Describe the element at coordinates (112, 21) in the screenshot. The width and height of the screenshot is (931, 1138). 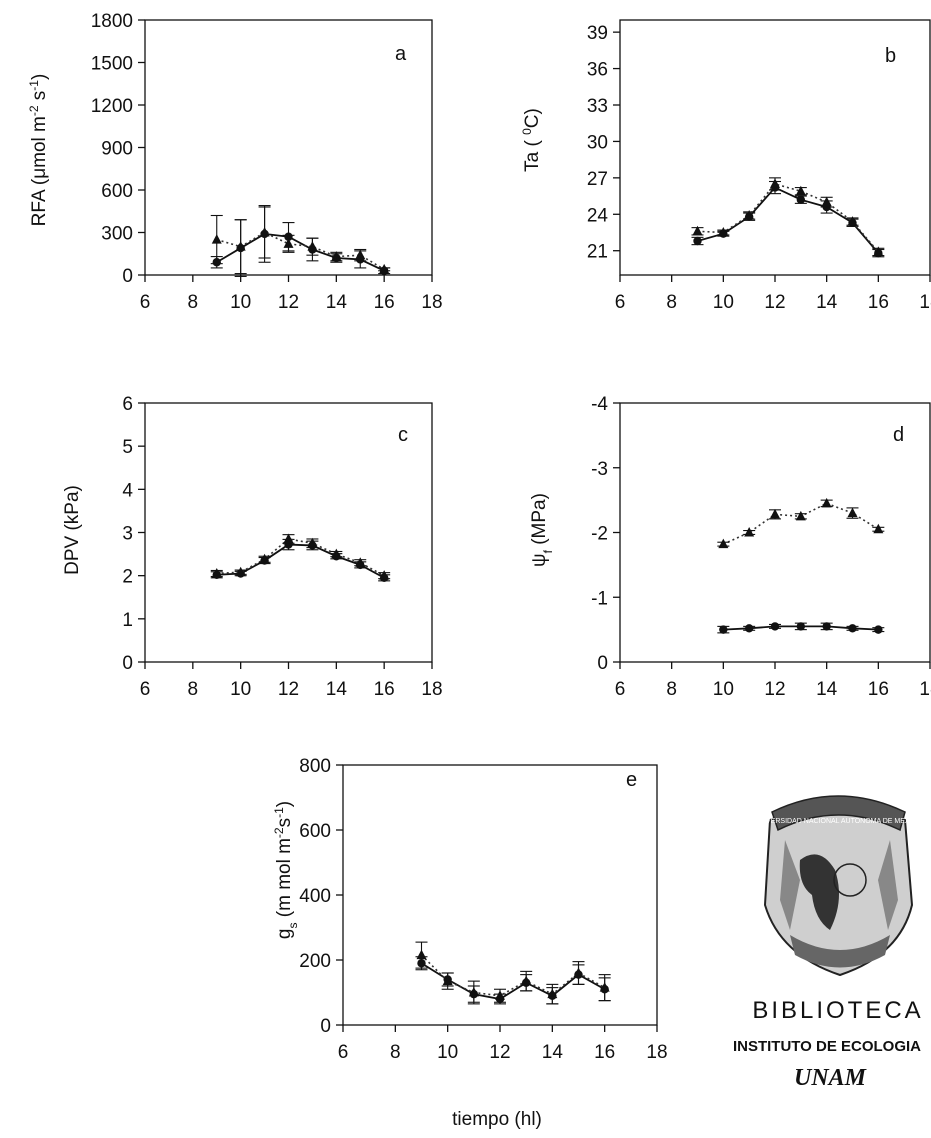
I see `y-tick-label: 1800` at that location.